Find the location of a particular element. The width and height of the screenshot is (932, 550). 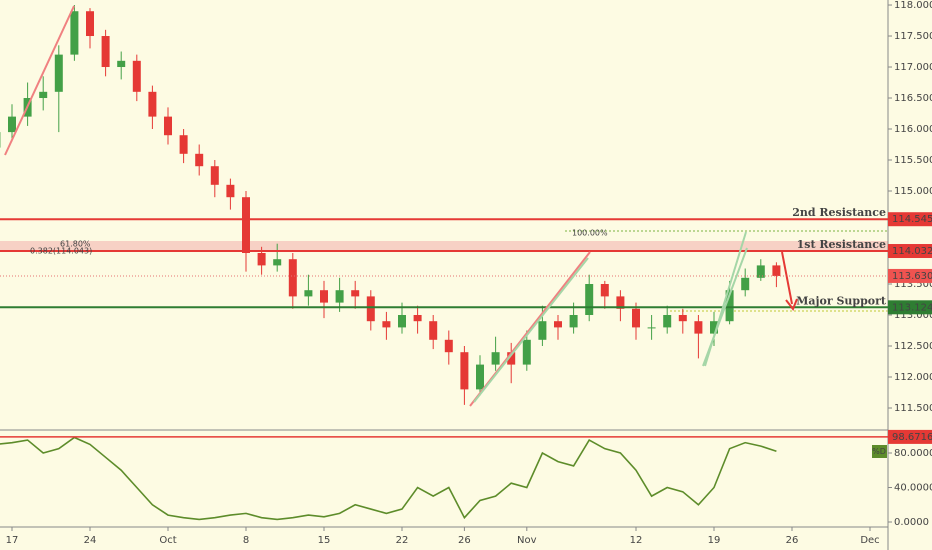

level-value-label: 113.124 is located at coordinates (912, 307).